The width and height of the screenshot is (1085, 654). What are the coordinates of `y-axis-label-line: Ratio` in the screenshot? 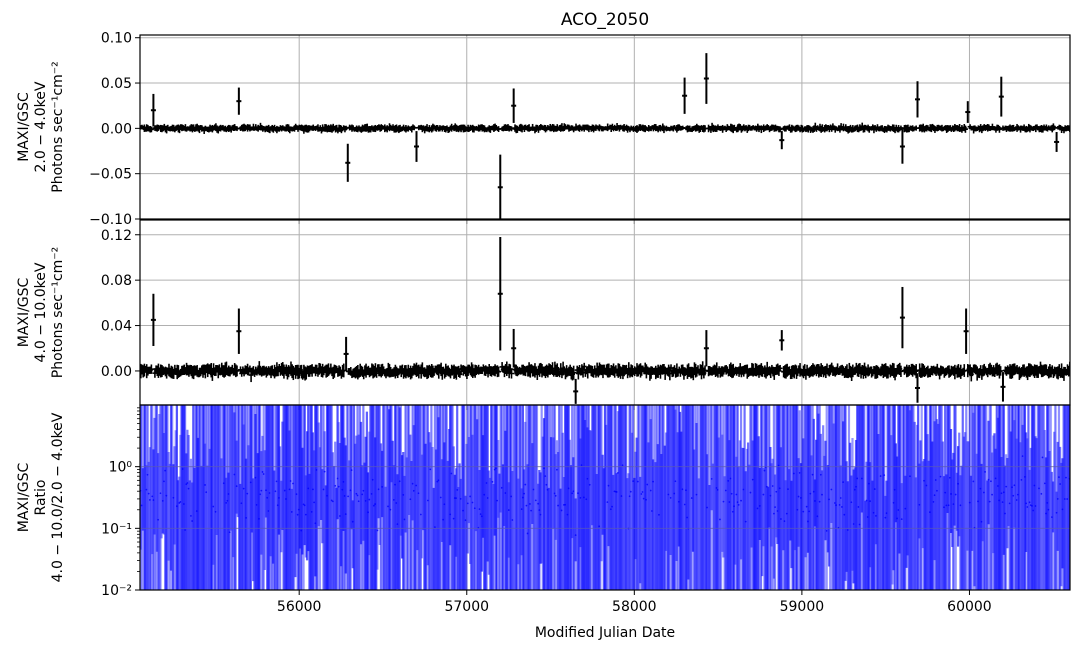 It's located at (41, 498).